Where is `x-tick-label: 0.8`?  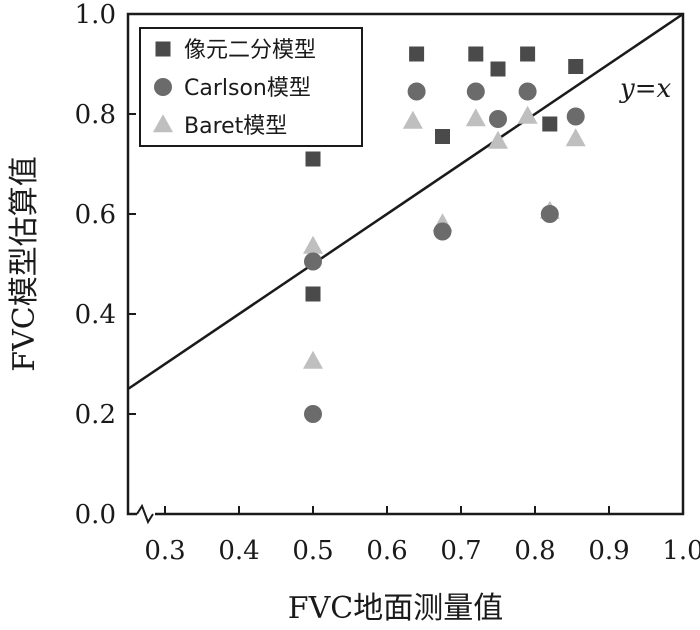 x-tick-label: 0.8 is located at coordinates (534, 551).